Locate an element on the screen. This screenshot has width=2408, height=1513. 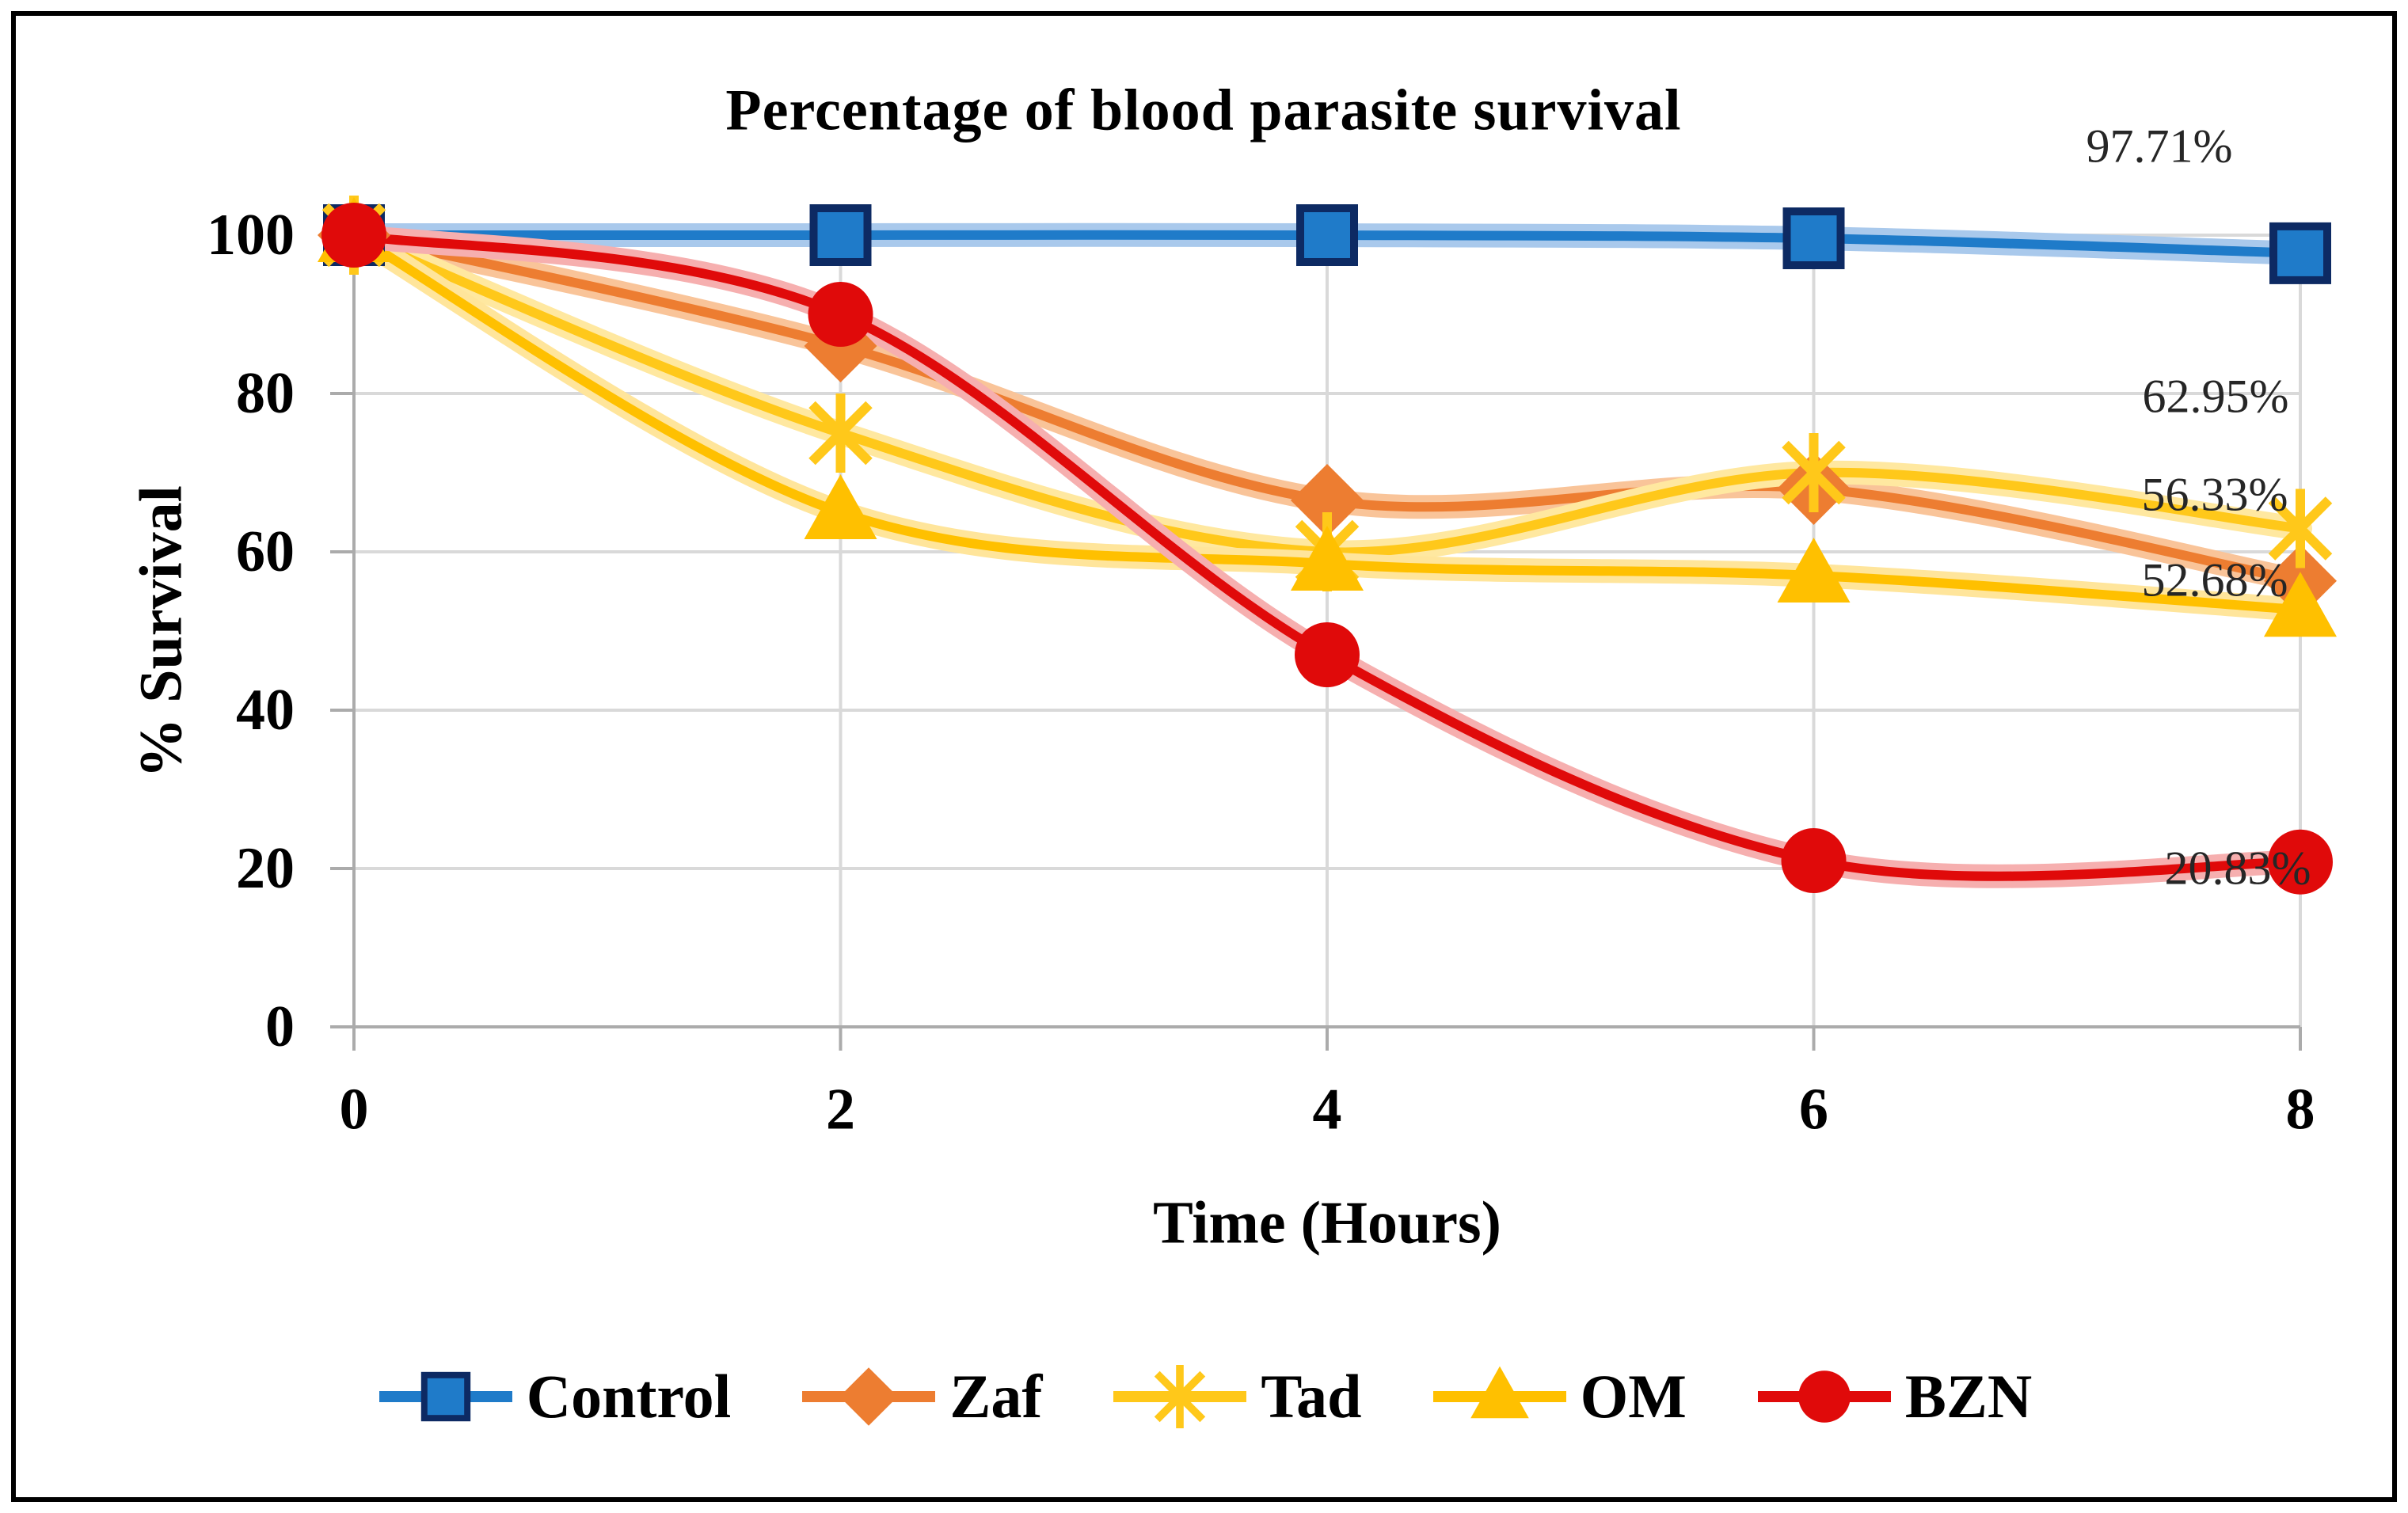
data-label-control: 97.71% is located at coordinates (2159, 147).